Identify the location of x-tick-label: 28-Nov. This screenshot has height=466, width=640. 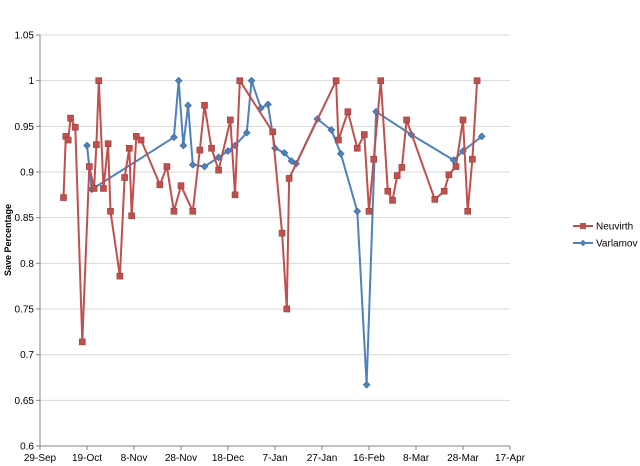
(181, 458).